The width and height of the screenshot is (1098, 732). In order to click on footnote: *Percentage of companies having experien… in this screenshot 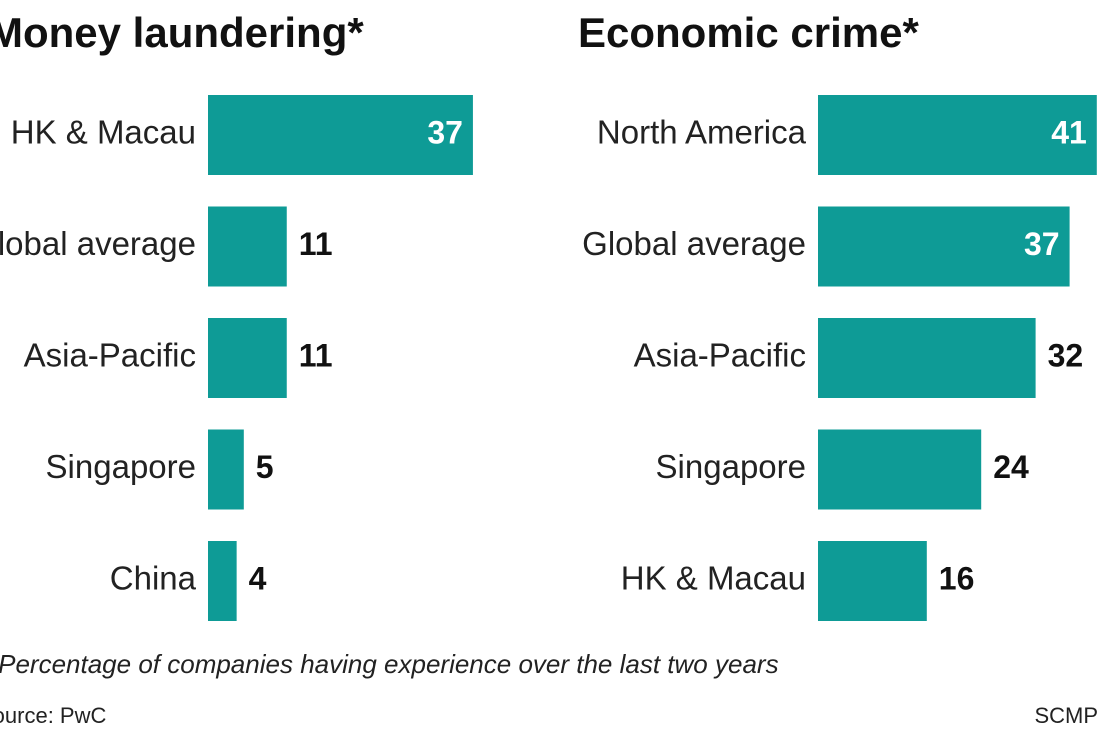, I will do `click(389, 664)`.